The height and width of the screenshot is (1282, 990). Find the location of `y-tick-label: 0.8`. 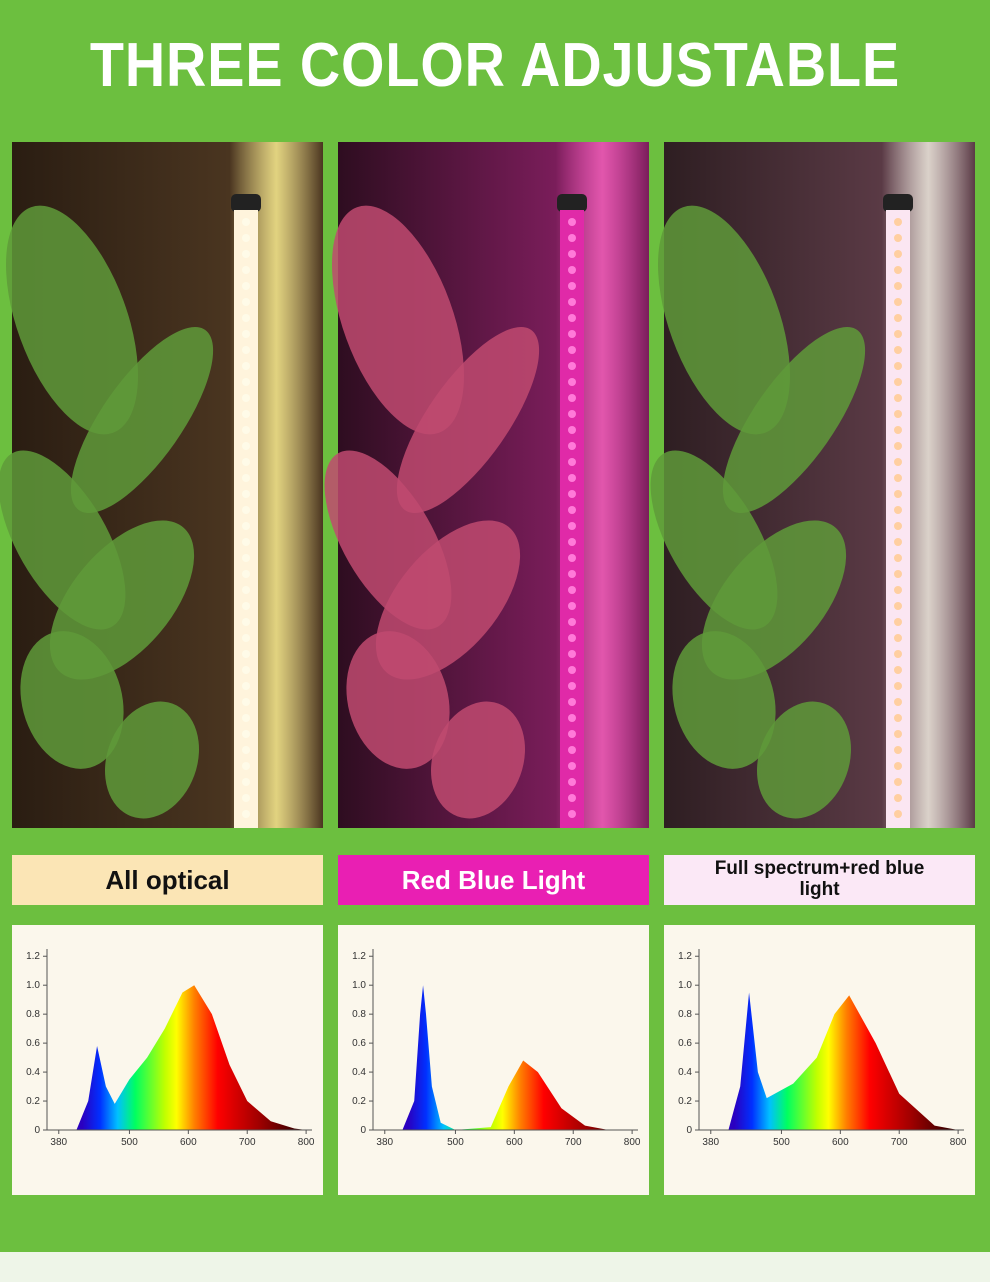

y-tick-label: 0.8 is located at coordinates (359, 1014).